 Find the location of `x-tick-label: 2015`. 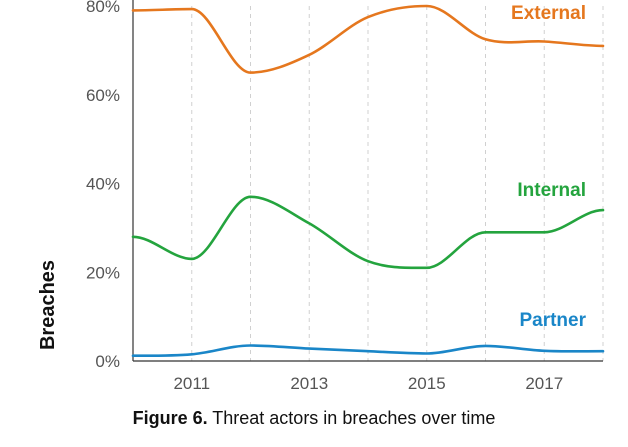

x-tick-label: 2015 is located at coordinates (427, 383).